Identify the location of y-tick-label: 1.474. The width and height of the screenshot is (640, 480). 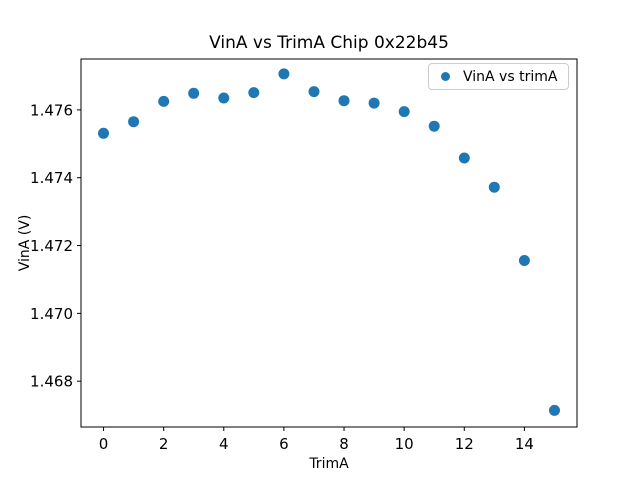
(51, 178).